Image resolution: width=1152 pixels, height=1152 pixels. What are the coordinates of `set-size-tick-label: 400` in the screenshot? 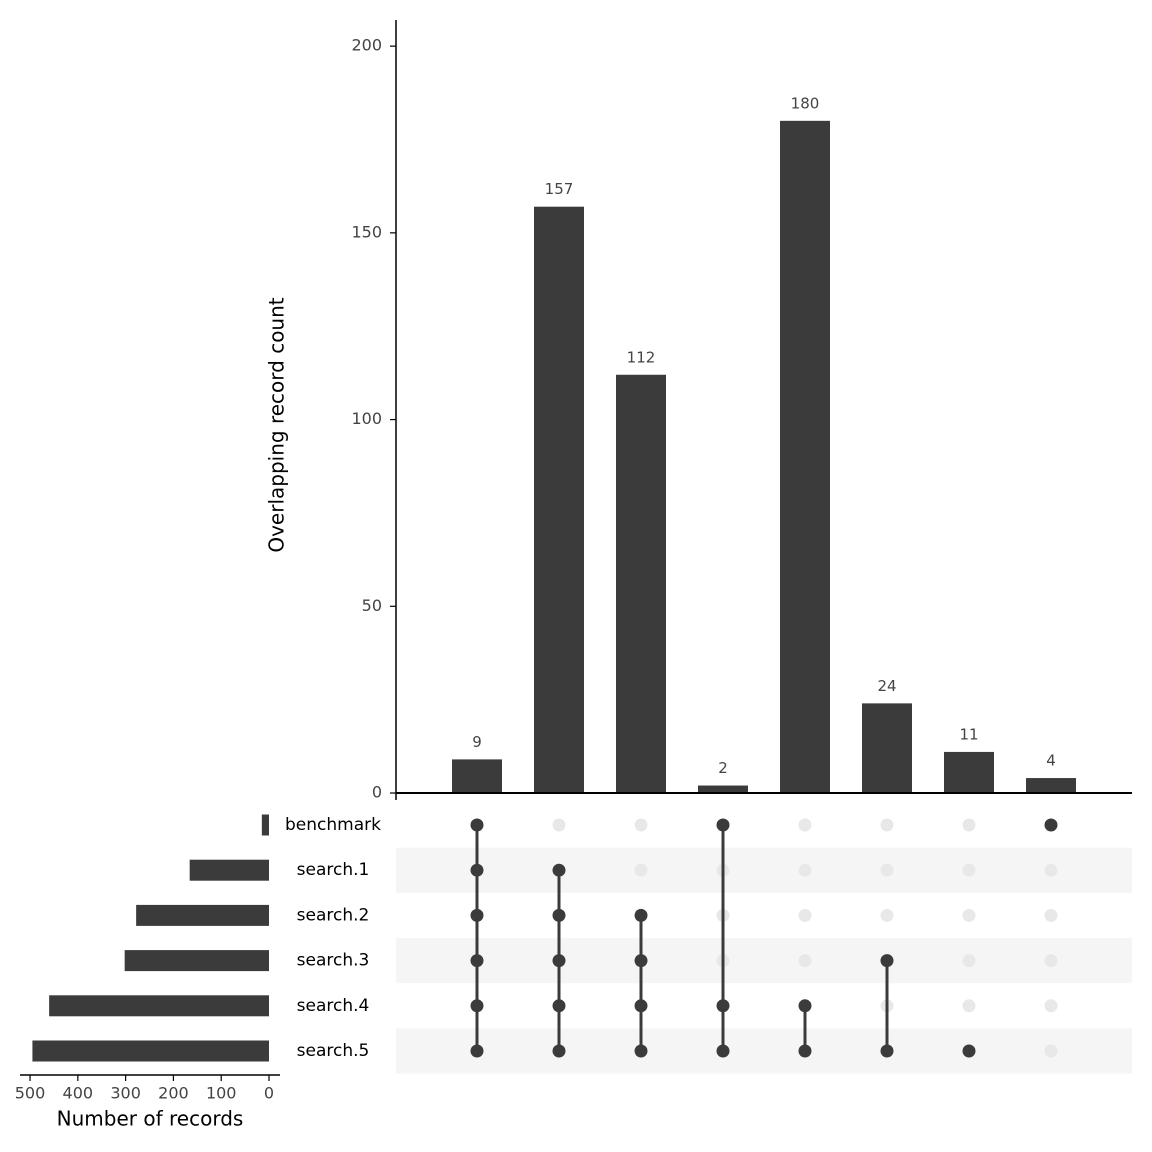 It's located at (78, 1093).